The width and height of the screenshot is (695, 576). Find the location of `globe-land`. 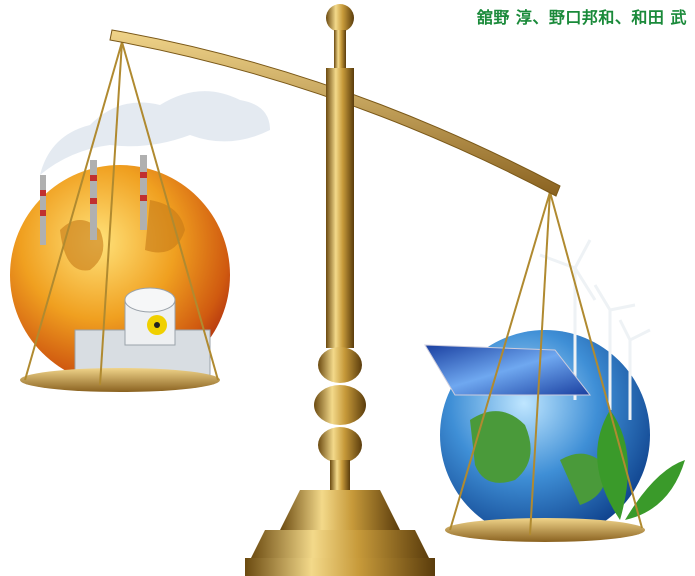

globe-land is located at coordinates (122, 235).